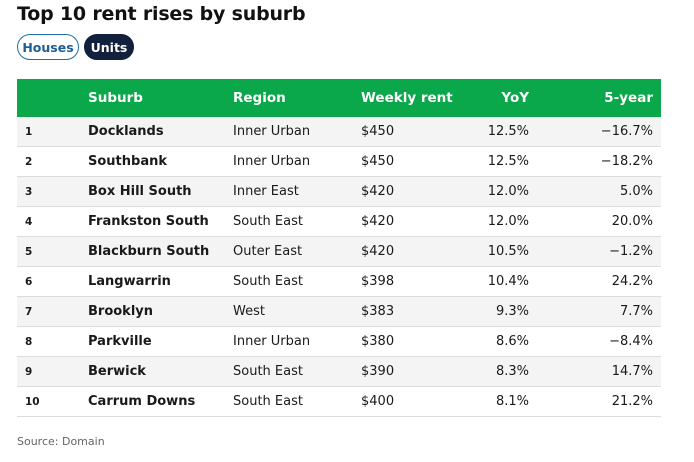 The height and width of the screenshot is (462, 694). I want to click on yoy-cell: 10.4%, so click(508, 281).